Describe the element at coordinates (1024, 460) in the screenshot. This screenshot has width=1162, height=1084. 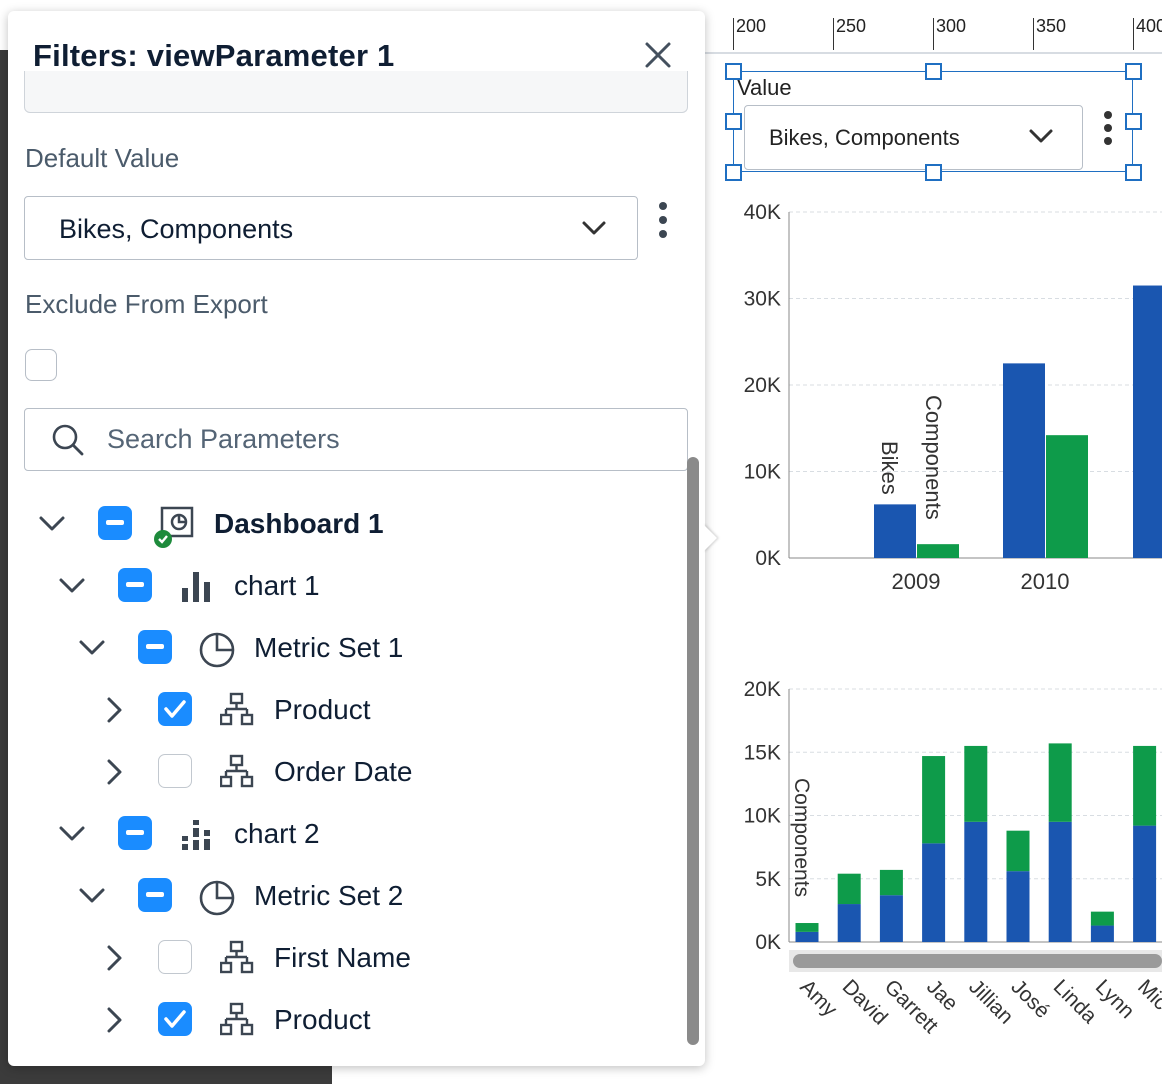
I see `bar-bikes-2010` at that location.